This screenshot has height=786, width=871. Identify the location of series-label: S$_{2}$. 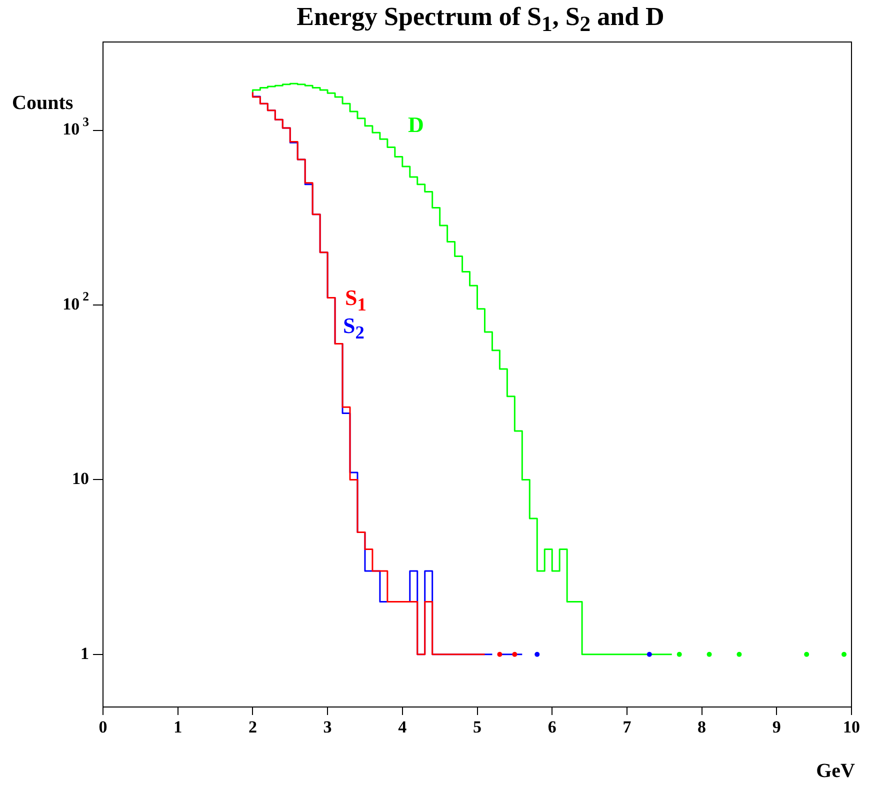
(353, 328).